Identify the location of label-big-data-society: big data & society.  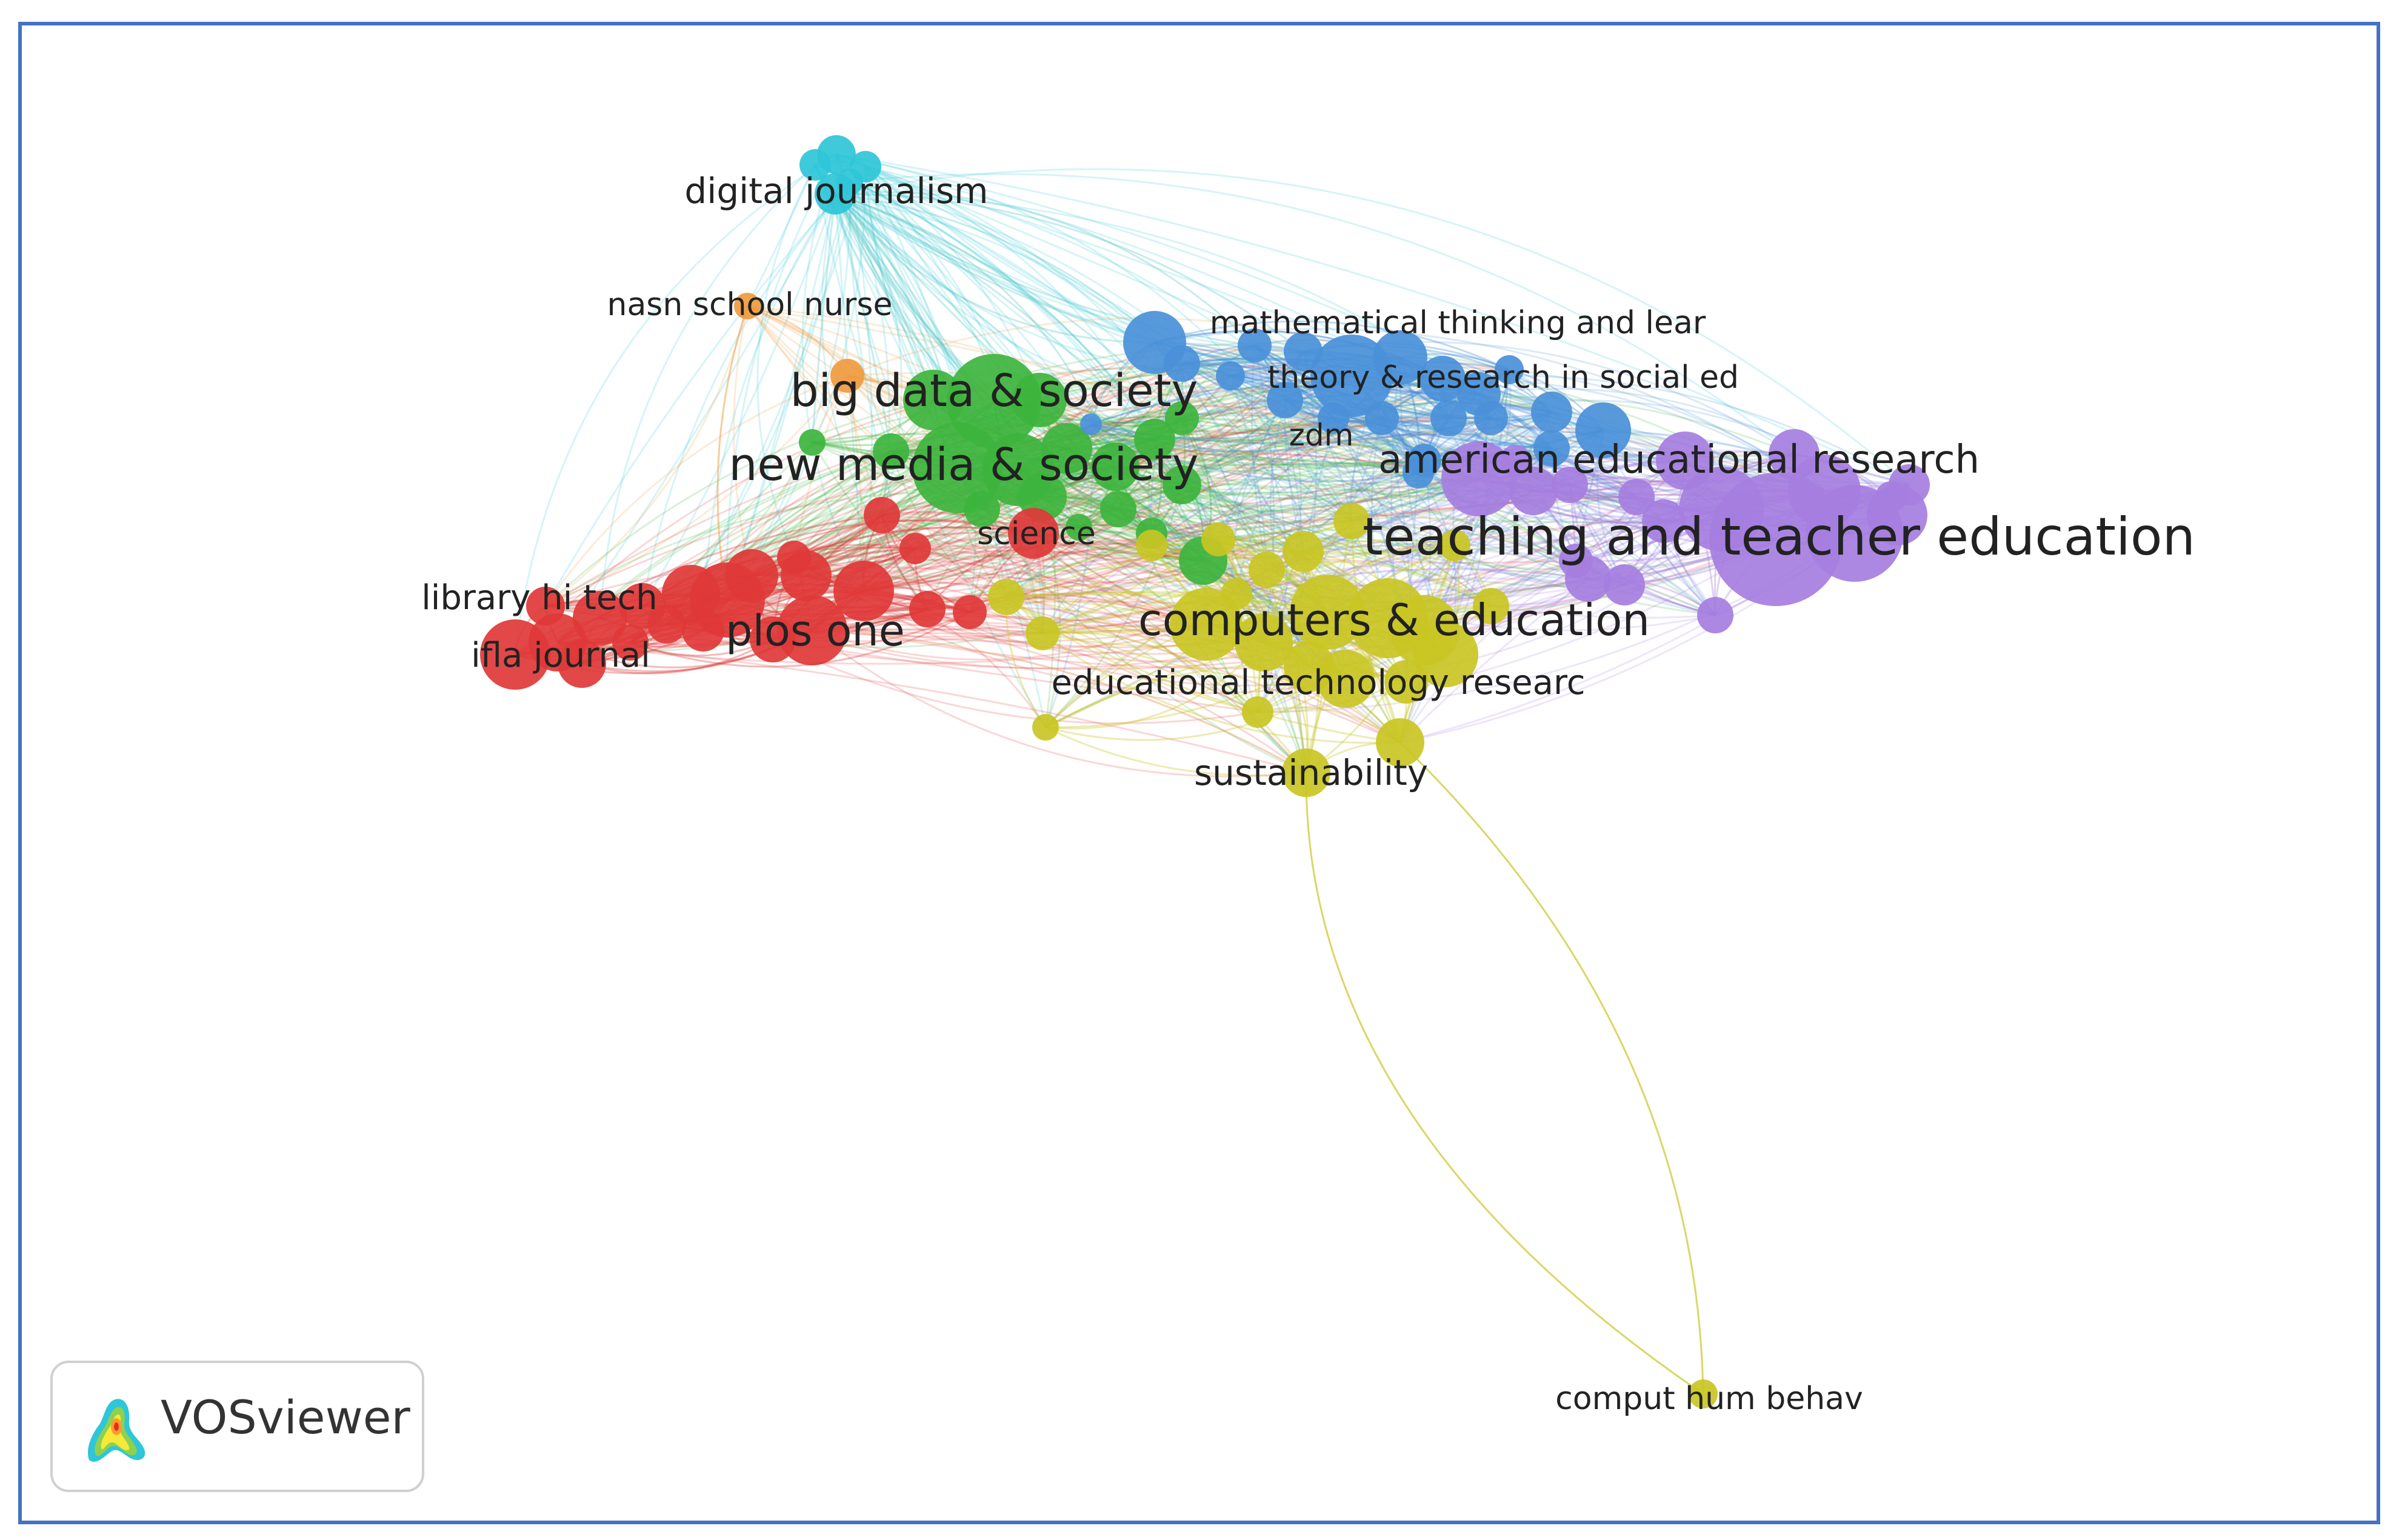
(994, 391).